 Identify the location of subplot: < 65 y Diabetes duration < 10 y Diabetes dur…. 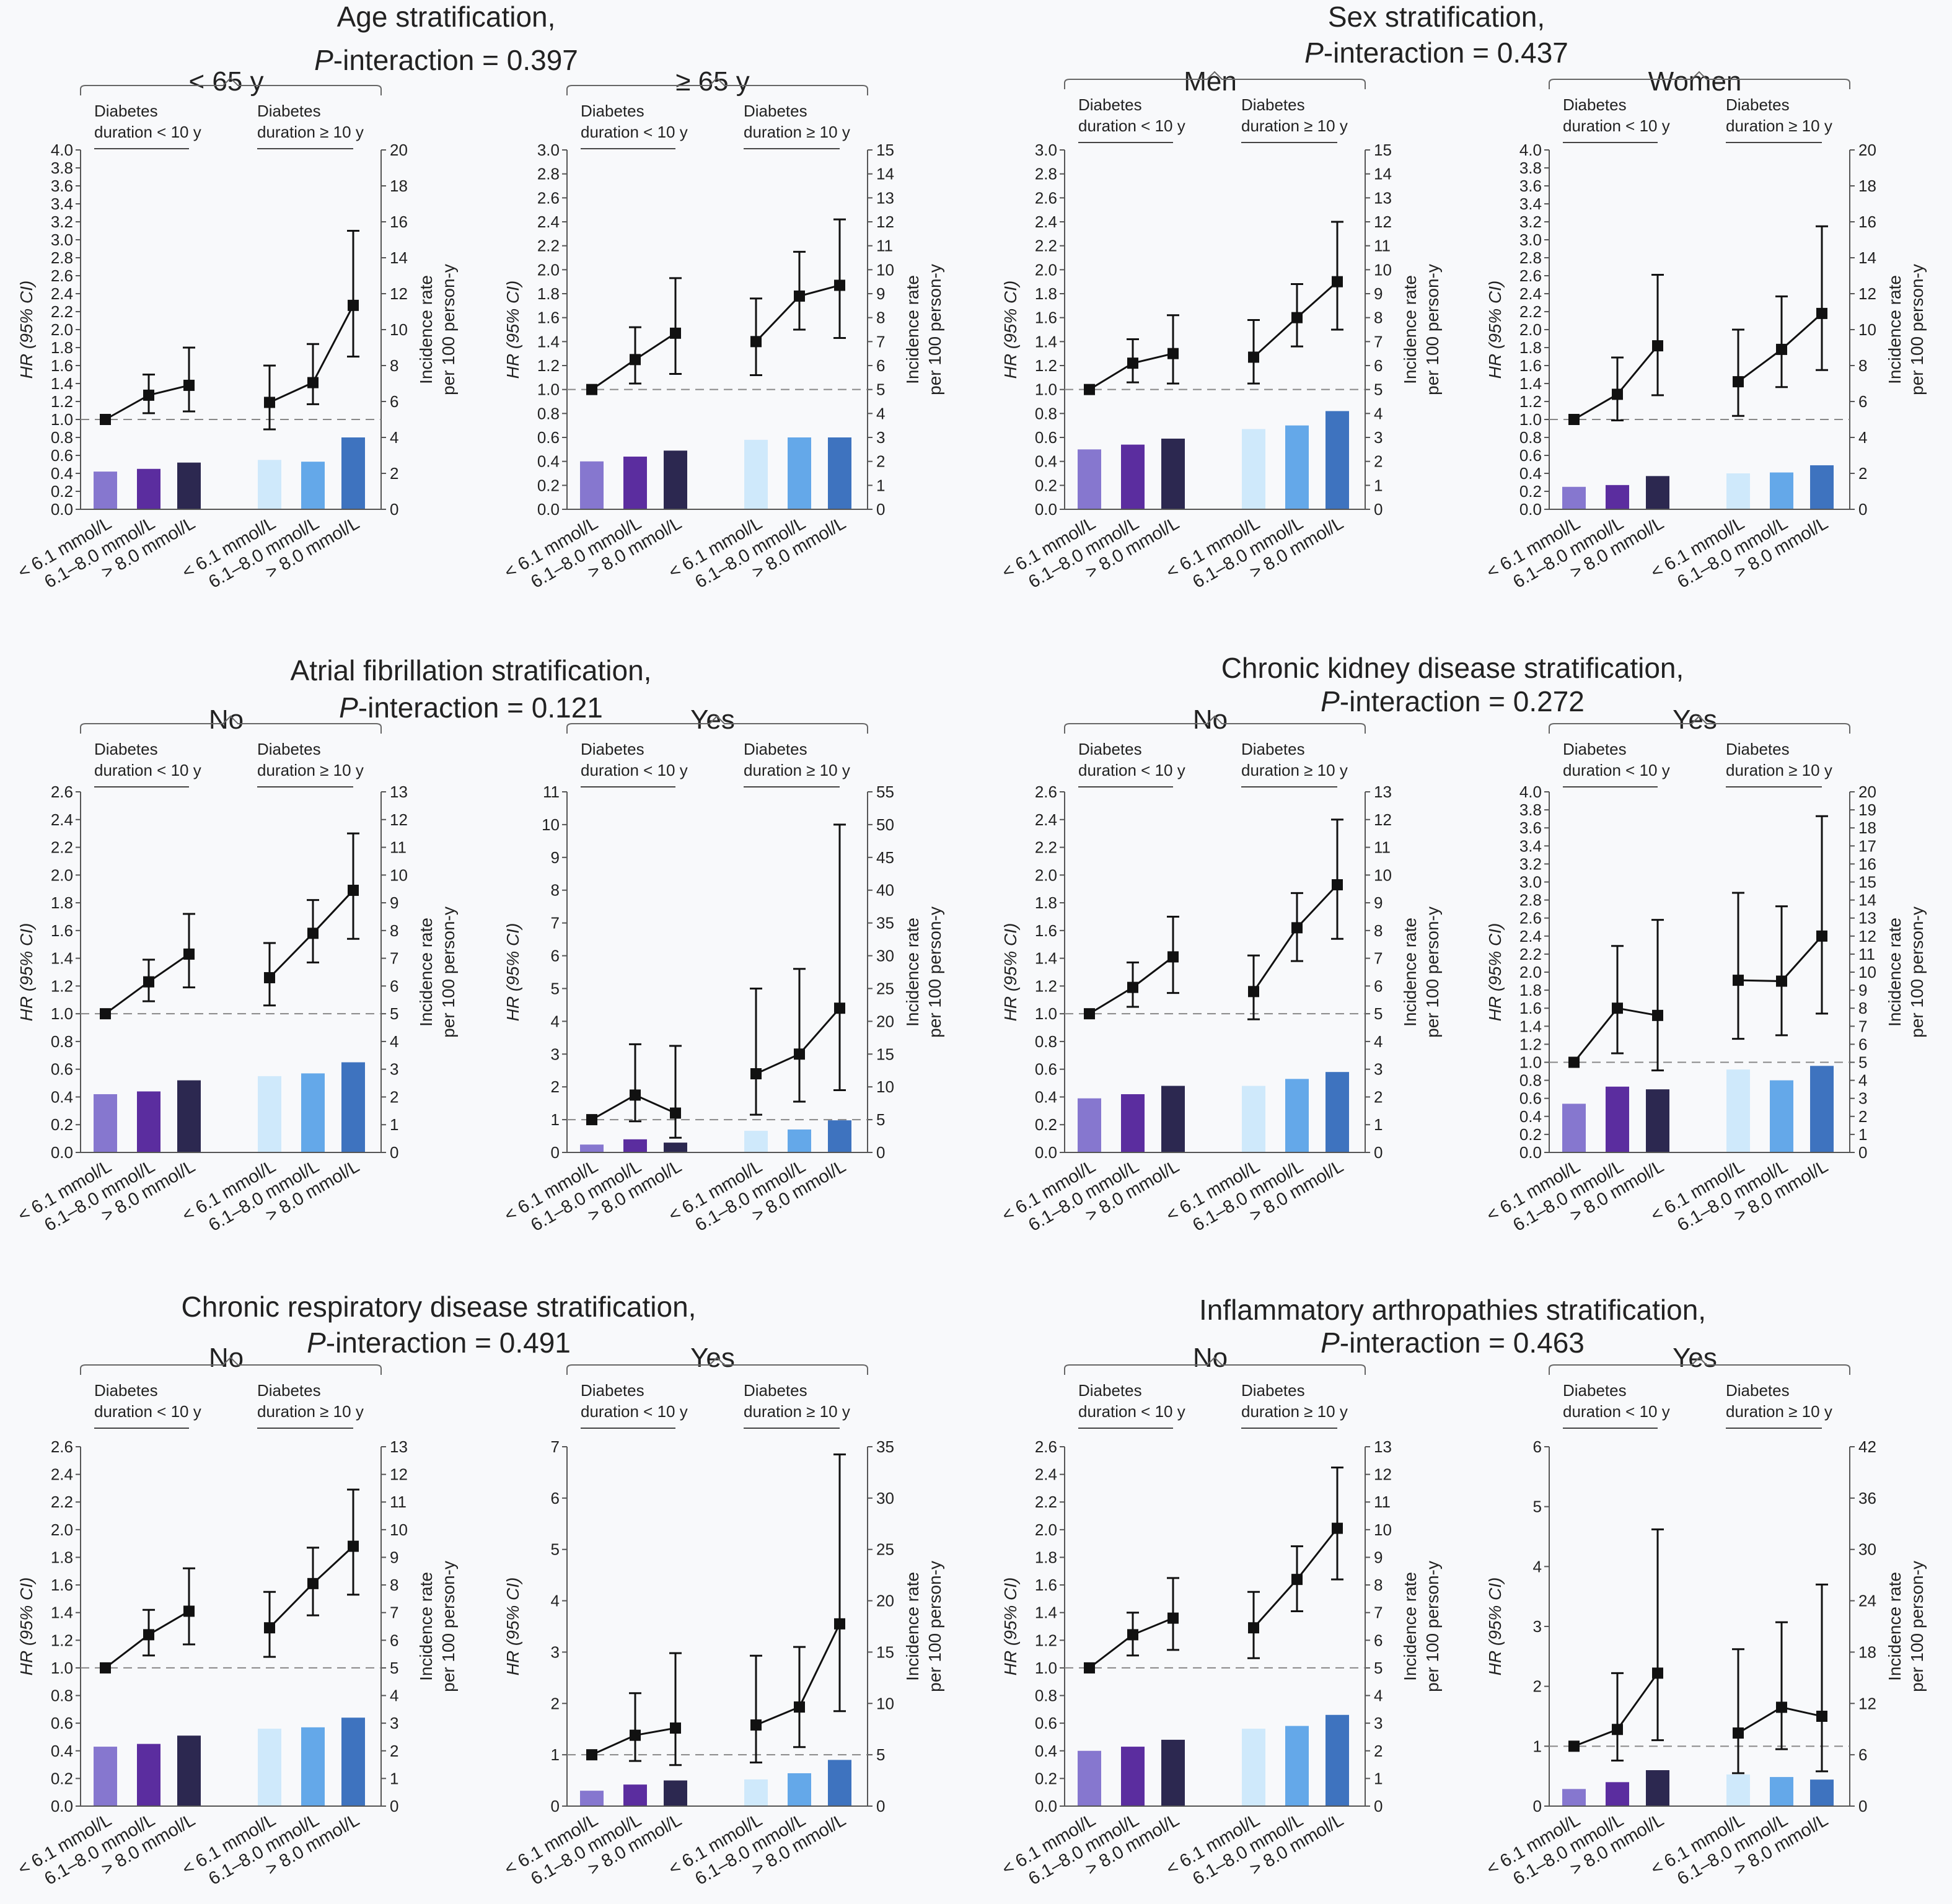
(236, 329).